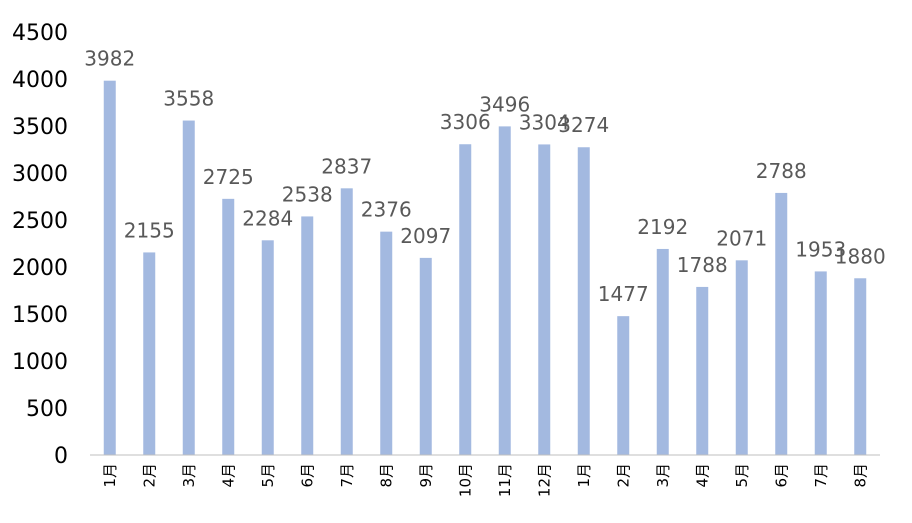 Image resolution: width=912 pixels, height=523 pixels. Describe the element at coordinates (40, 80) in the screenshot. I see `y-tick-label: 4000` at that location.